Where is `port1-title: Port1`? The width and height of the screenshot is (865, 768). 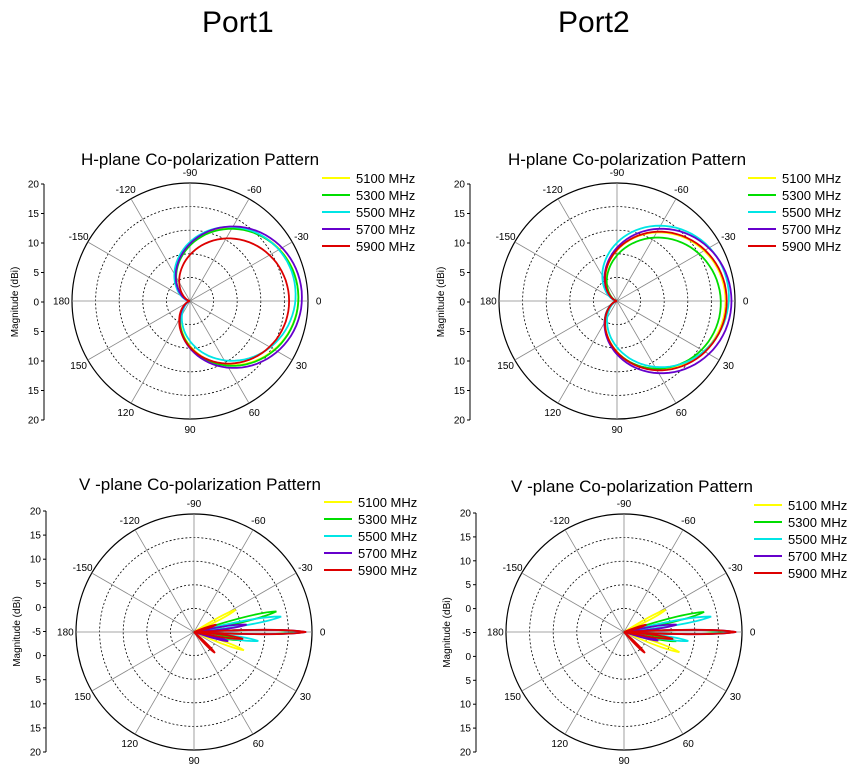
port1-title: Port1 is located at coordinates (238, 22).